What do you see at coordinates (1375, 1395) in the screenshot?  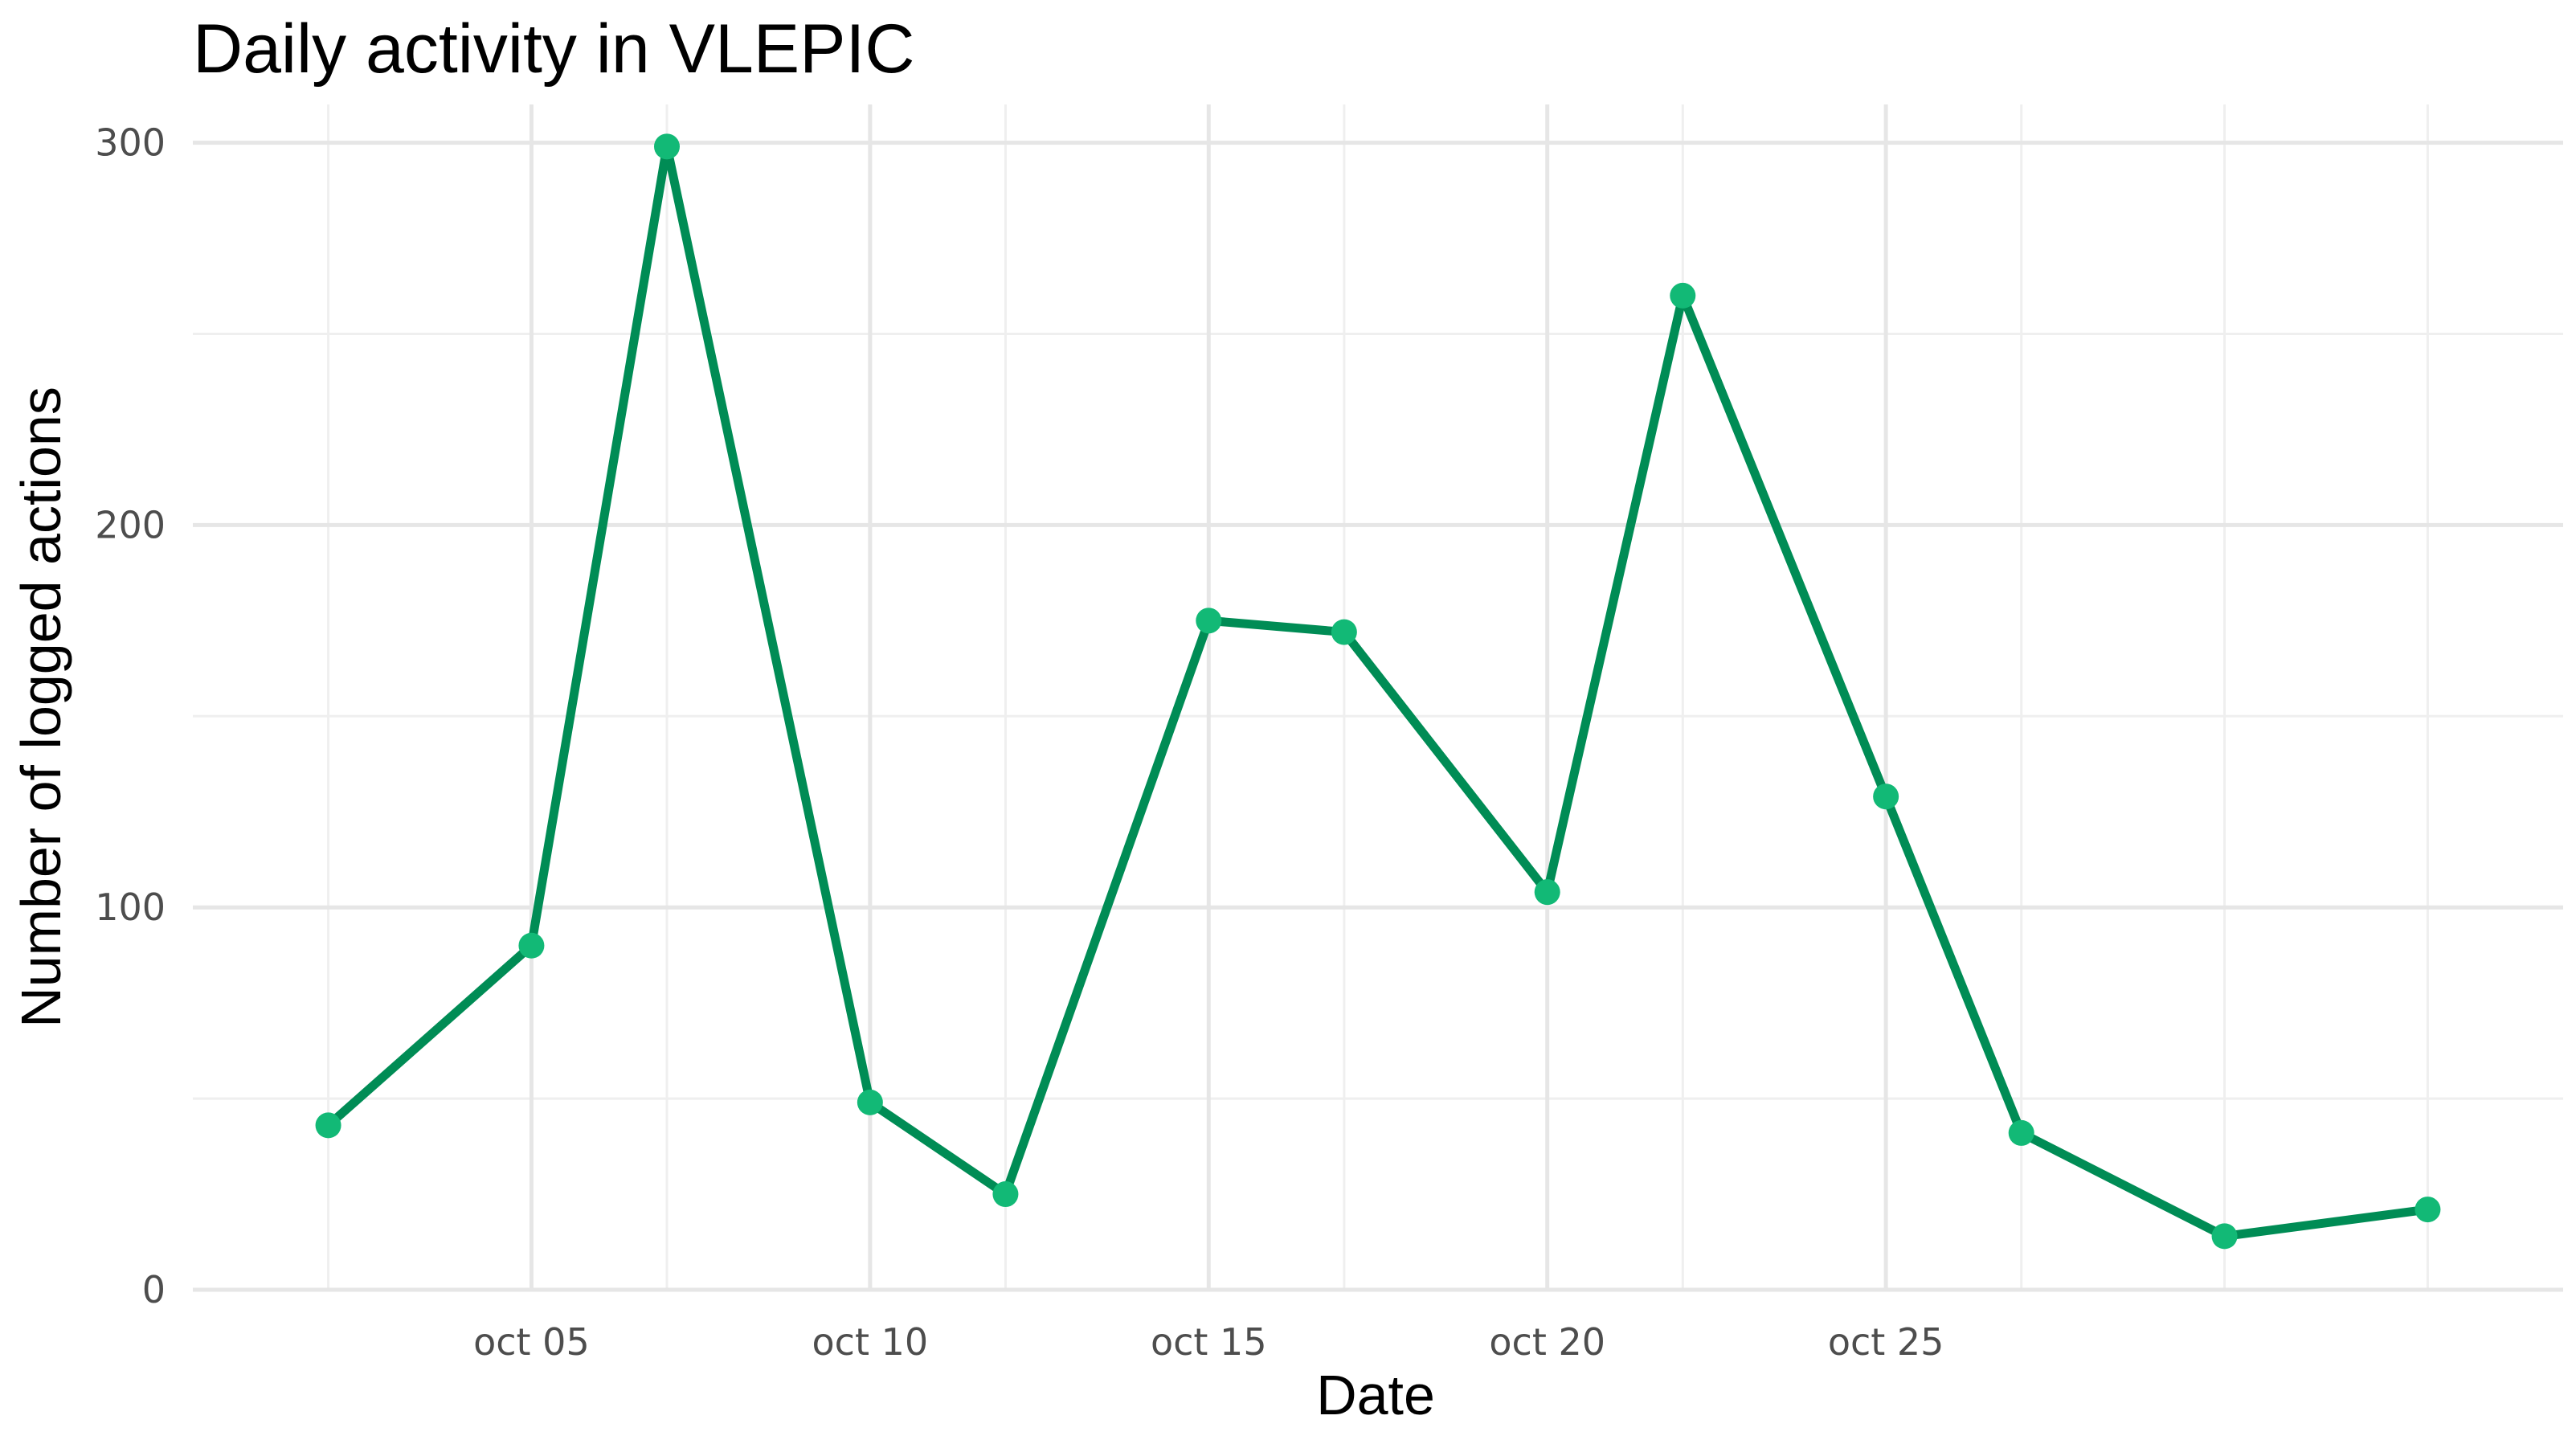 I see `x-axis-title: Date` at bounding box center [1375, 1395].